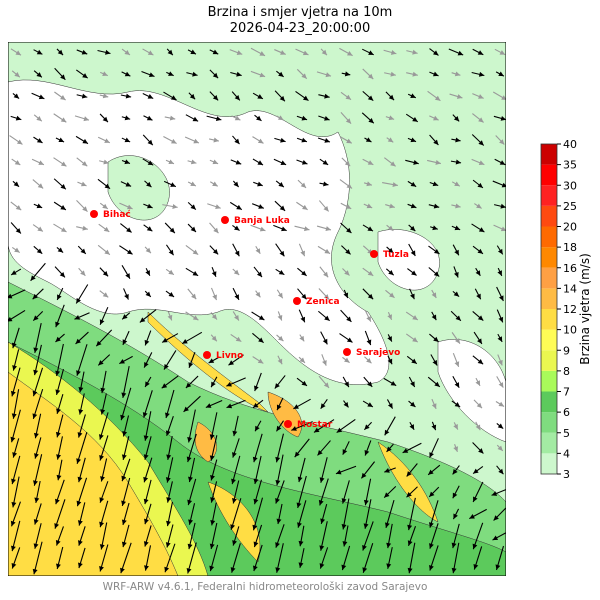 Image resolution: width=600 pixels, height=600 pixels. Describe the element at coordinates (323, 302) in the screenshot. I see `city-label: Zenica` at that location.